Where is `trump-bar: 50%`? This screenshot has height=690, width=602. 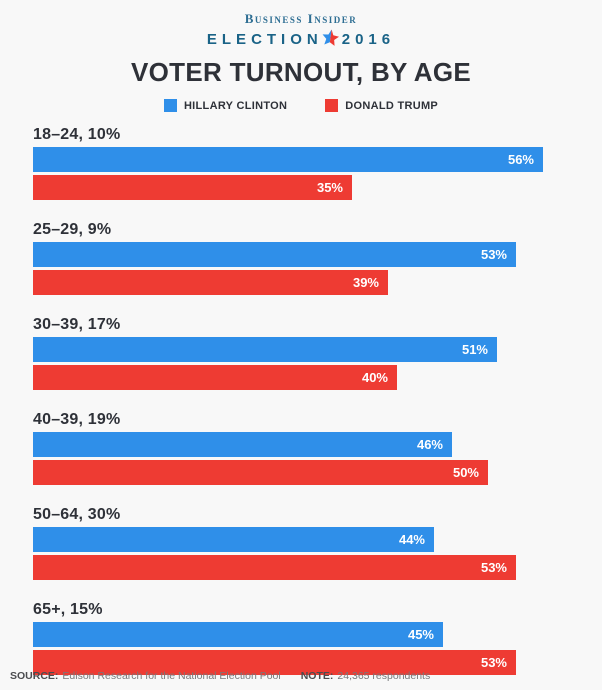 trump-bar: 50% is located at coordinates (260, 472).